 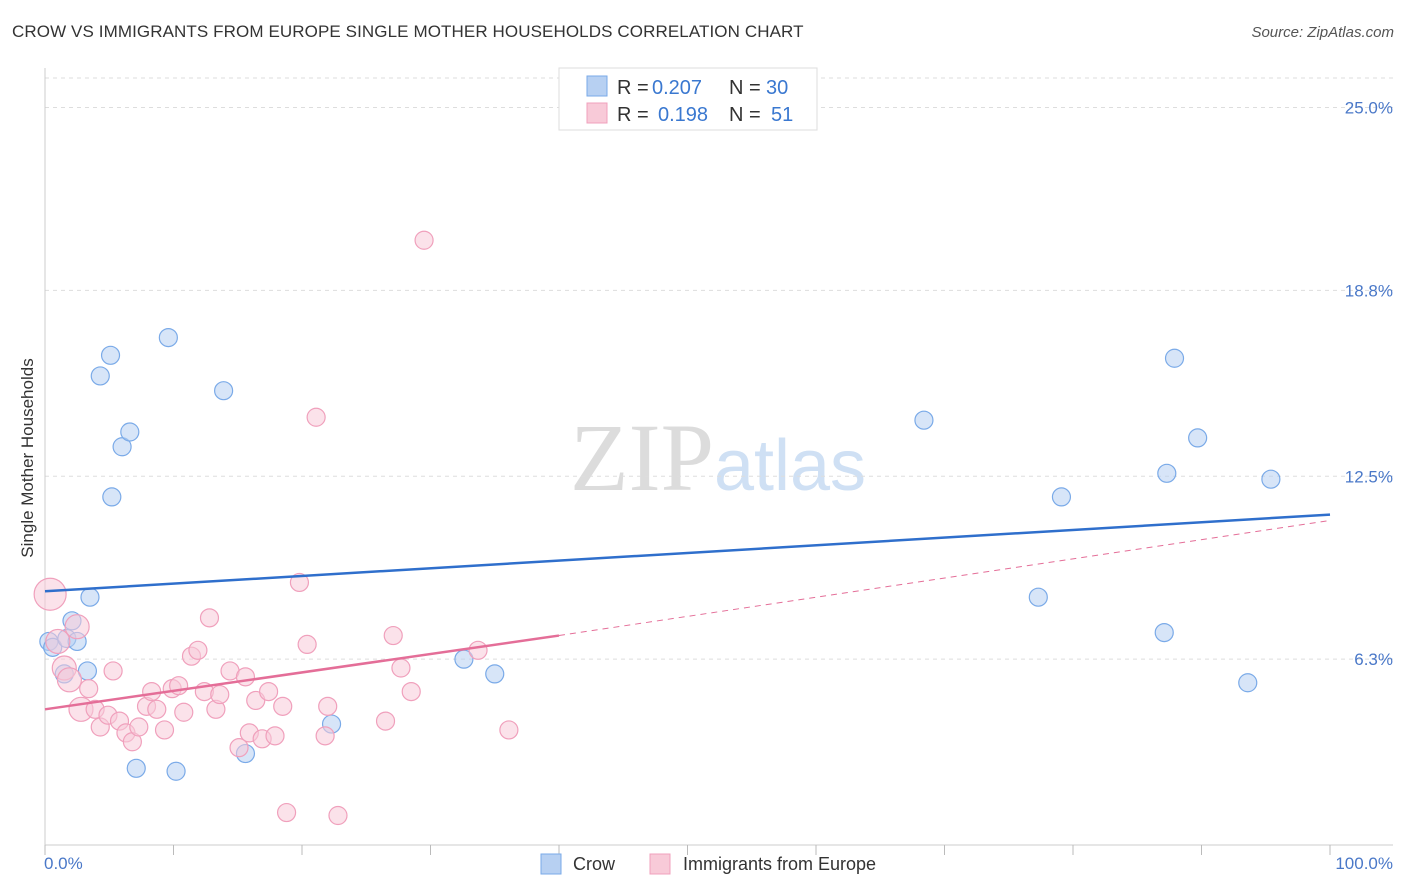 What do you see at coordinates (1369, 108) in the screenshot?
I see `y-tick-label-3: 25.0%` at bounding box center [1369, 108].